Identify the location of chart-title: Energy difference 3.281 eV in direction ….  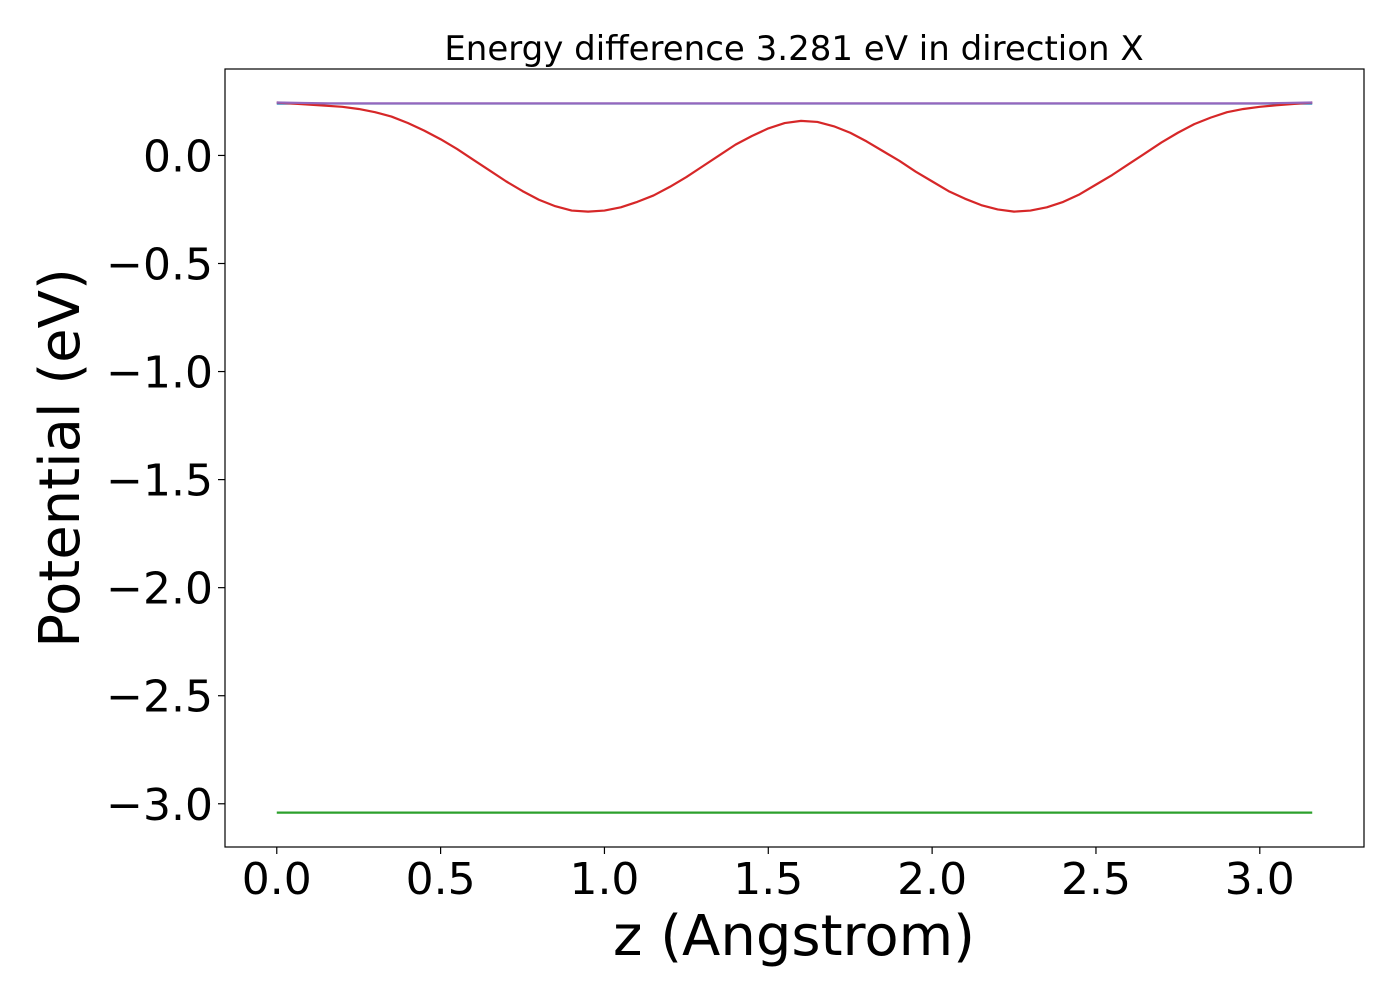
(793, 49).